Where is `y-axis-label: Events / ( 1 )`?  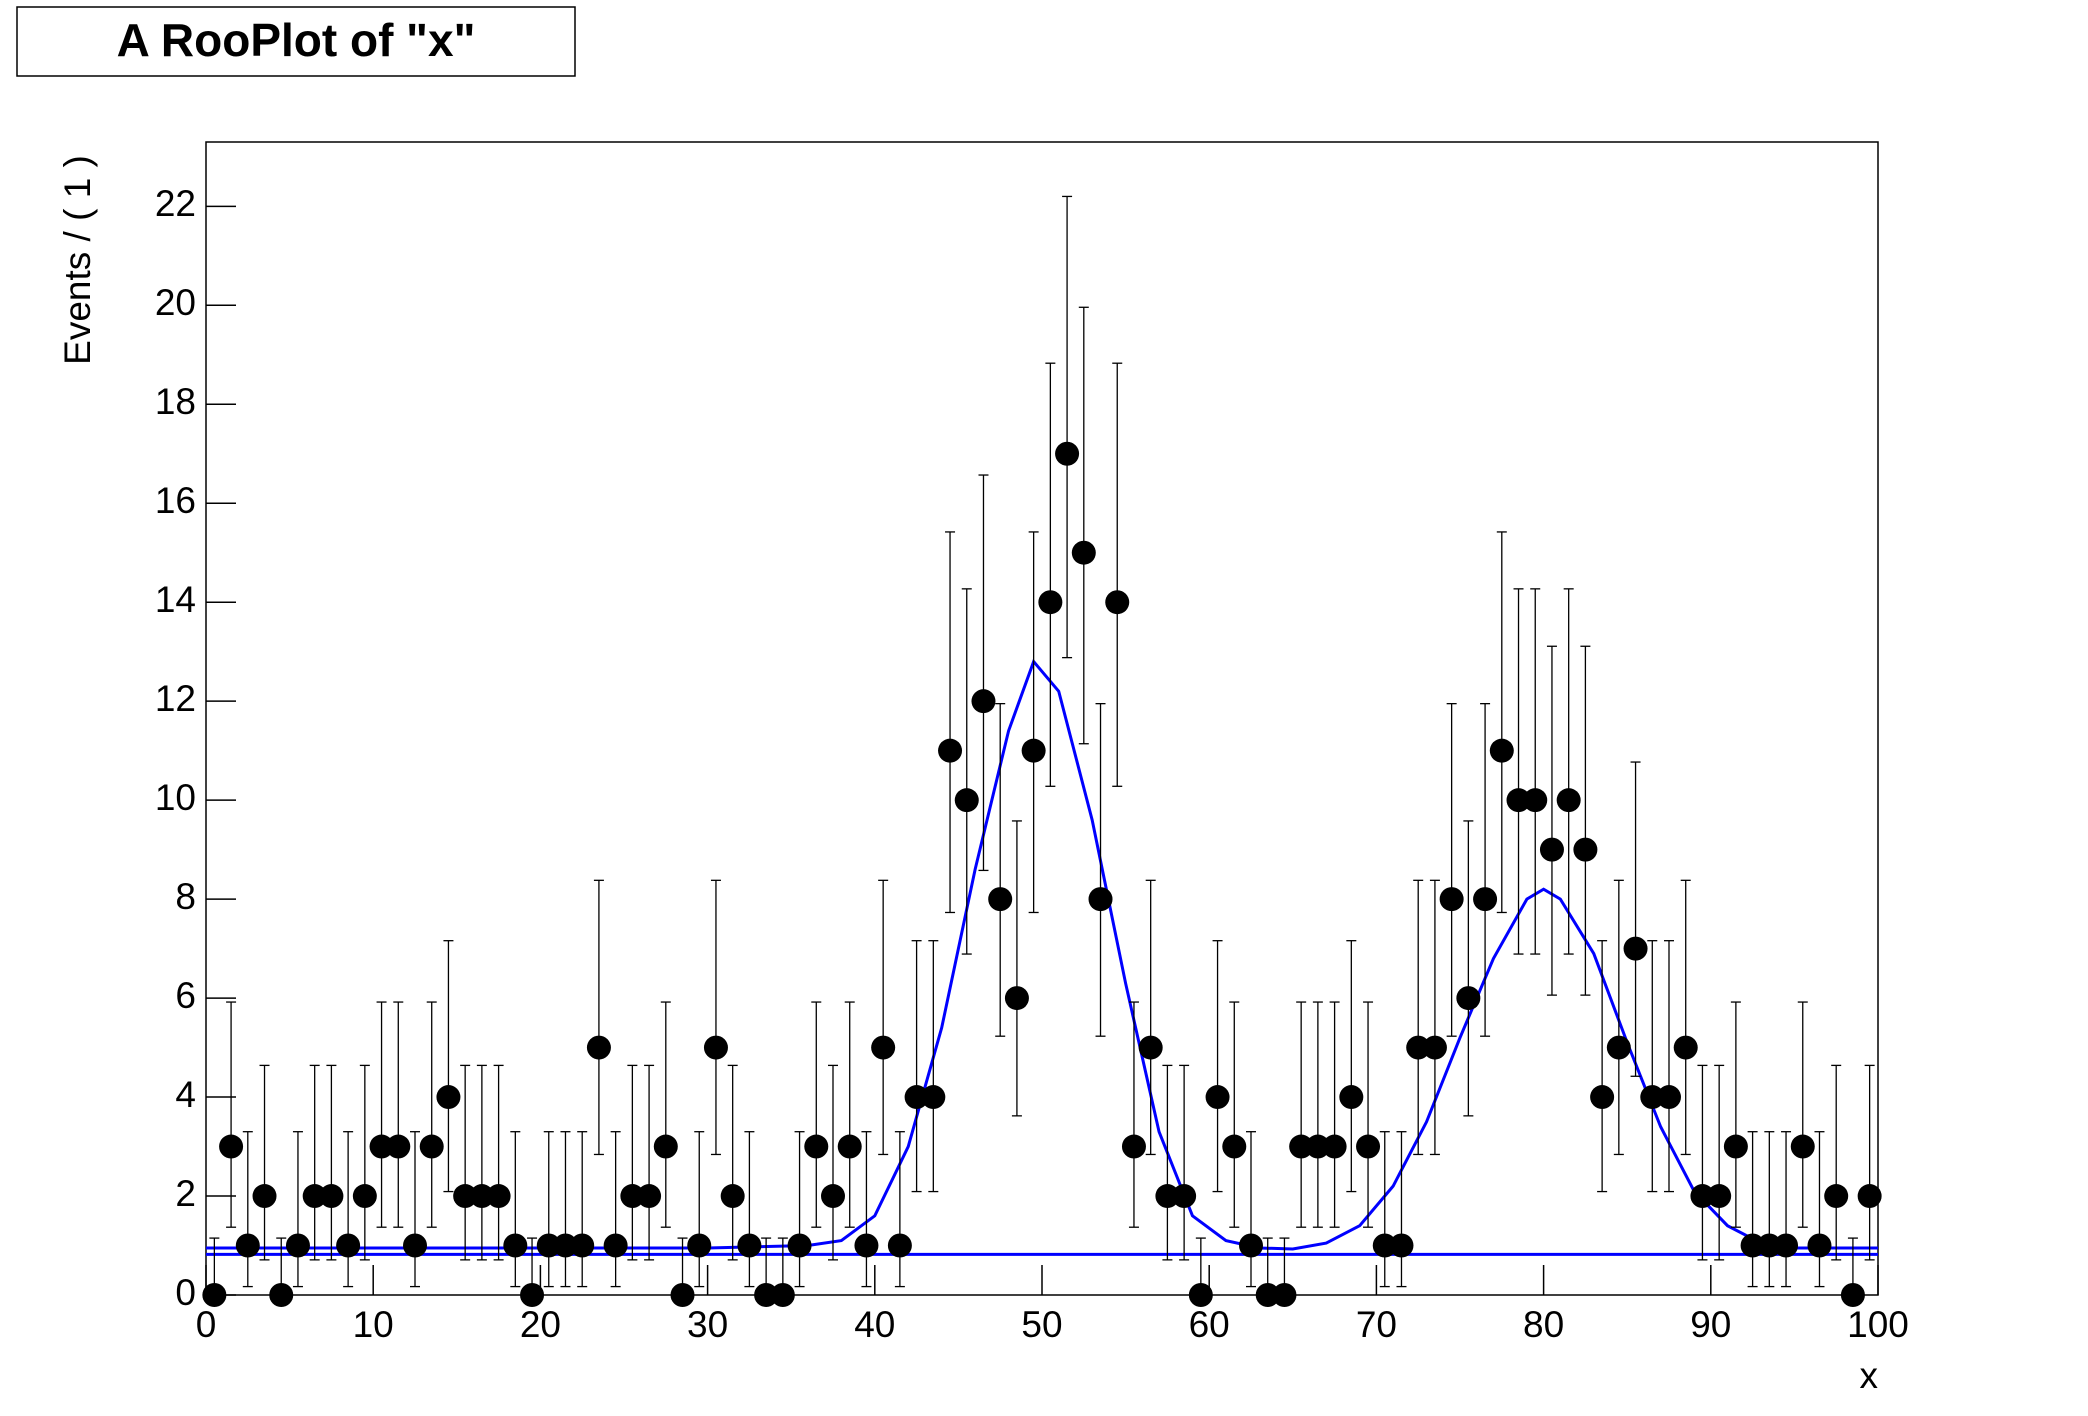
y-axis-label: Events / ( 1 ) is located at coordinates (77, 260).